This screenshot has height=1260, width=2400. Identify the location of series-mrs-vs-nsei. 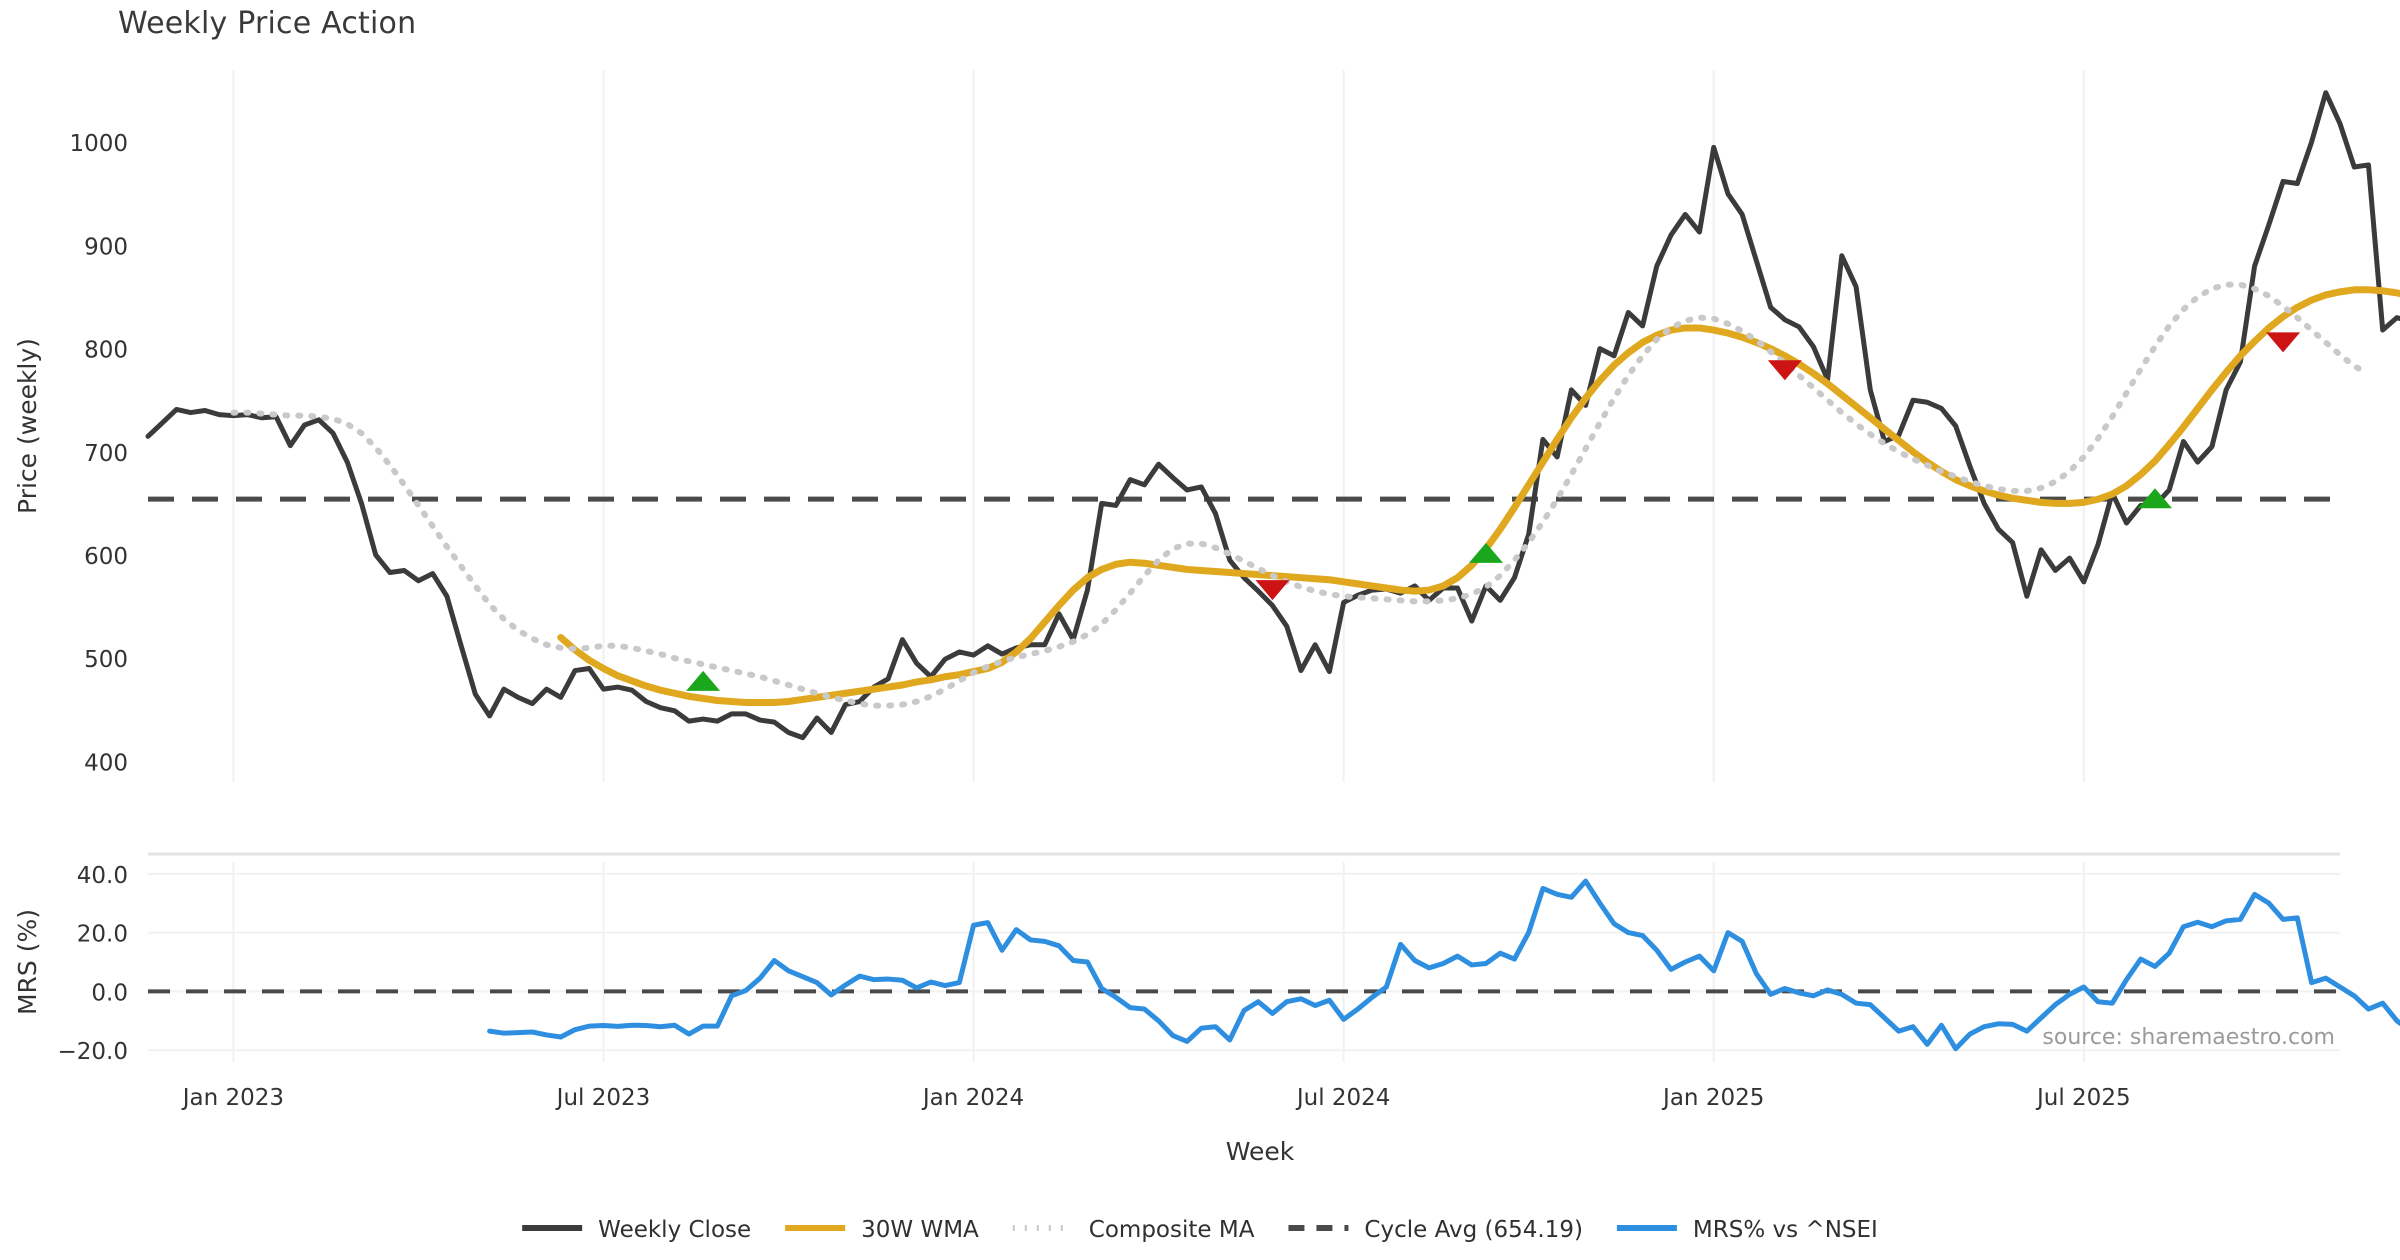
(1443, 965).